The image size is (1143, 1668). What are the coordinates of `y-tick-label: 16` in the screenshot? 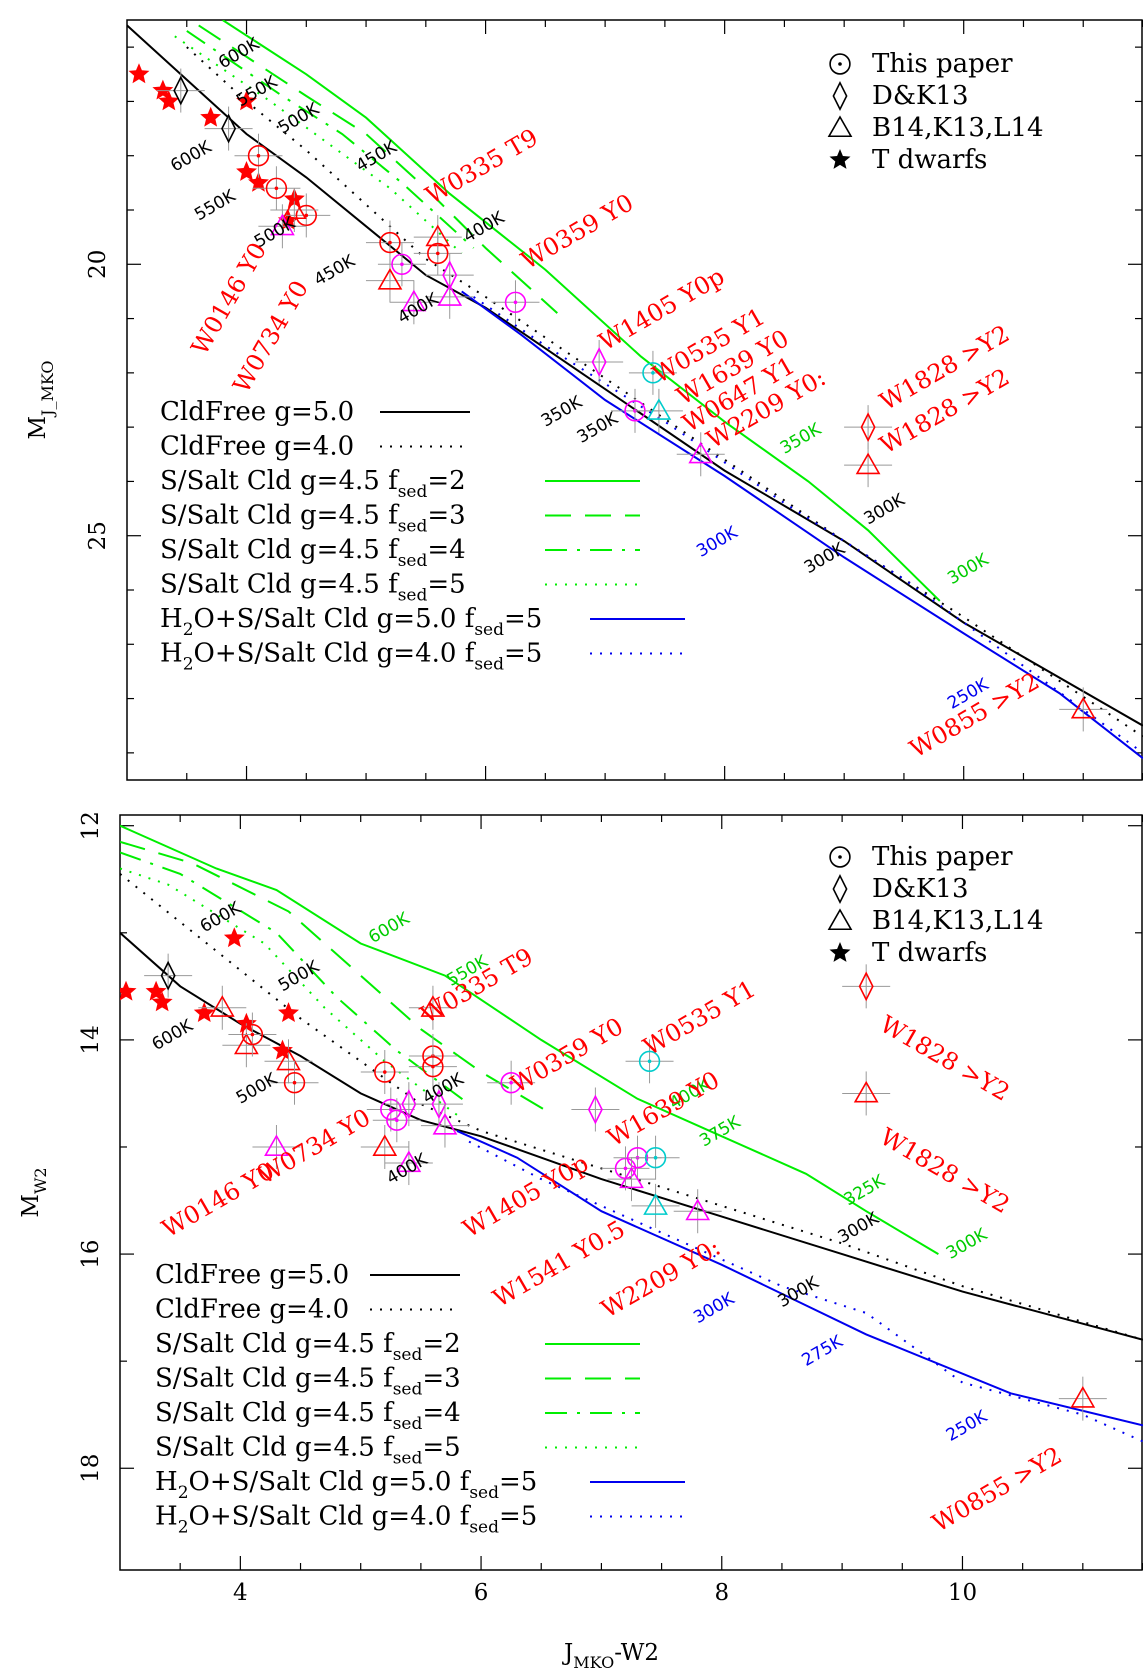 It's located at (91, 1253).